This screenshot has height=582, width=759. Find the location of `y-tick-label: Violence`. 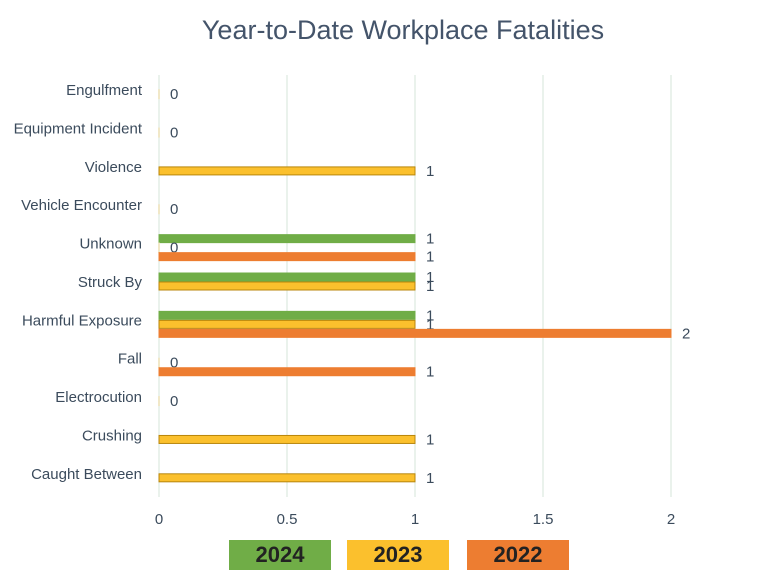

y-tick-label: Violence is located at coordinates (113, 167).